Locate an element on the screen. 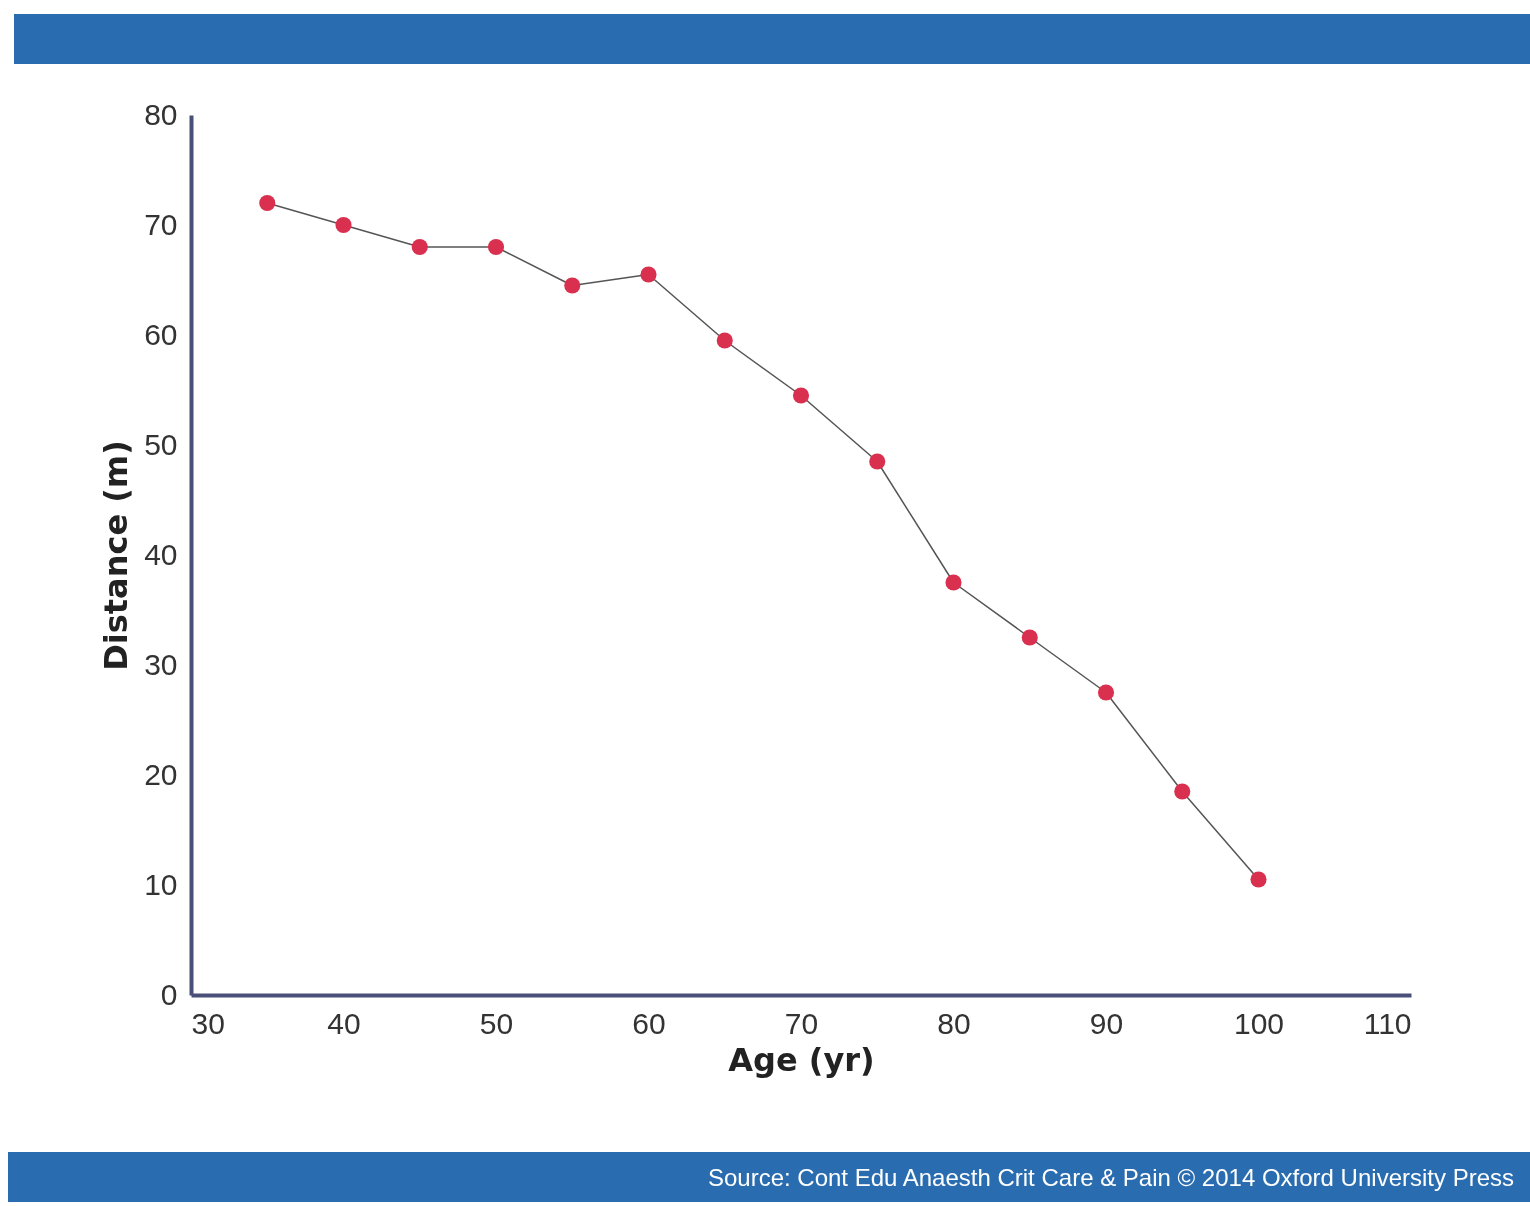  footer-band: Source: Cont Edu Anaesth Crit Care & Pain © 2014 Oxford University Press is located at coordinates (769, 1177).